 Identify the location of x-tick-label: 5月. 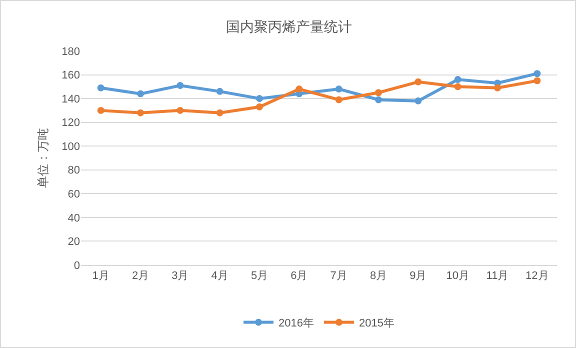
(259, 276).